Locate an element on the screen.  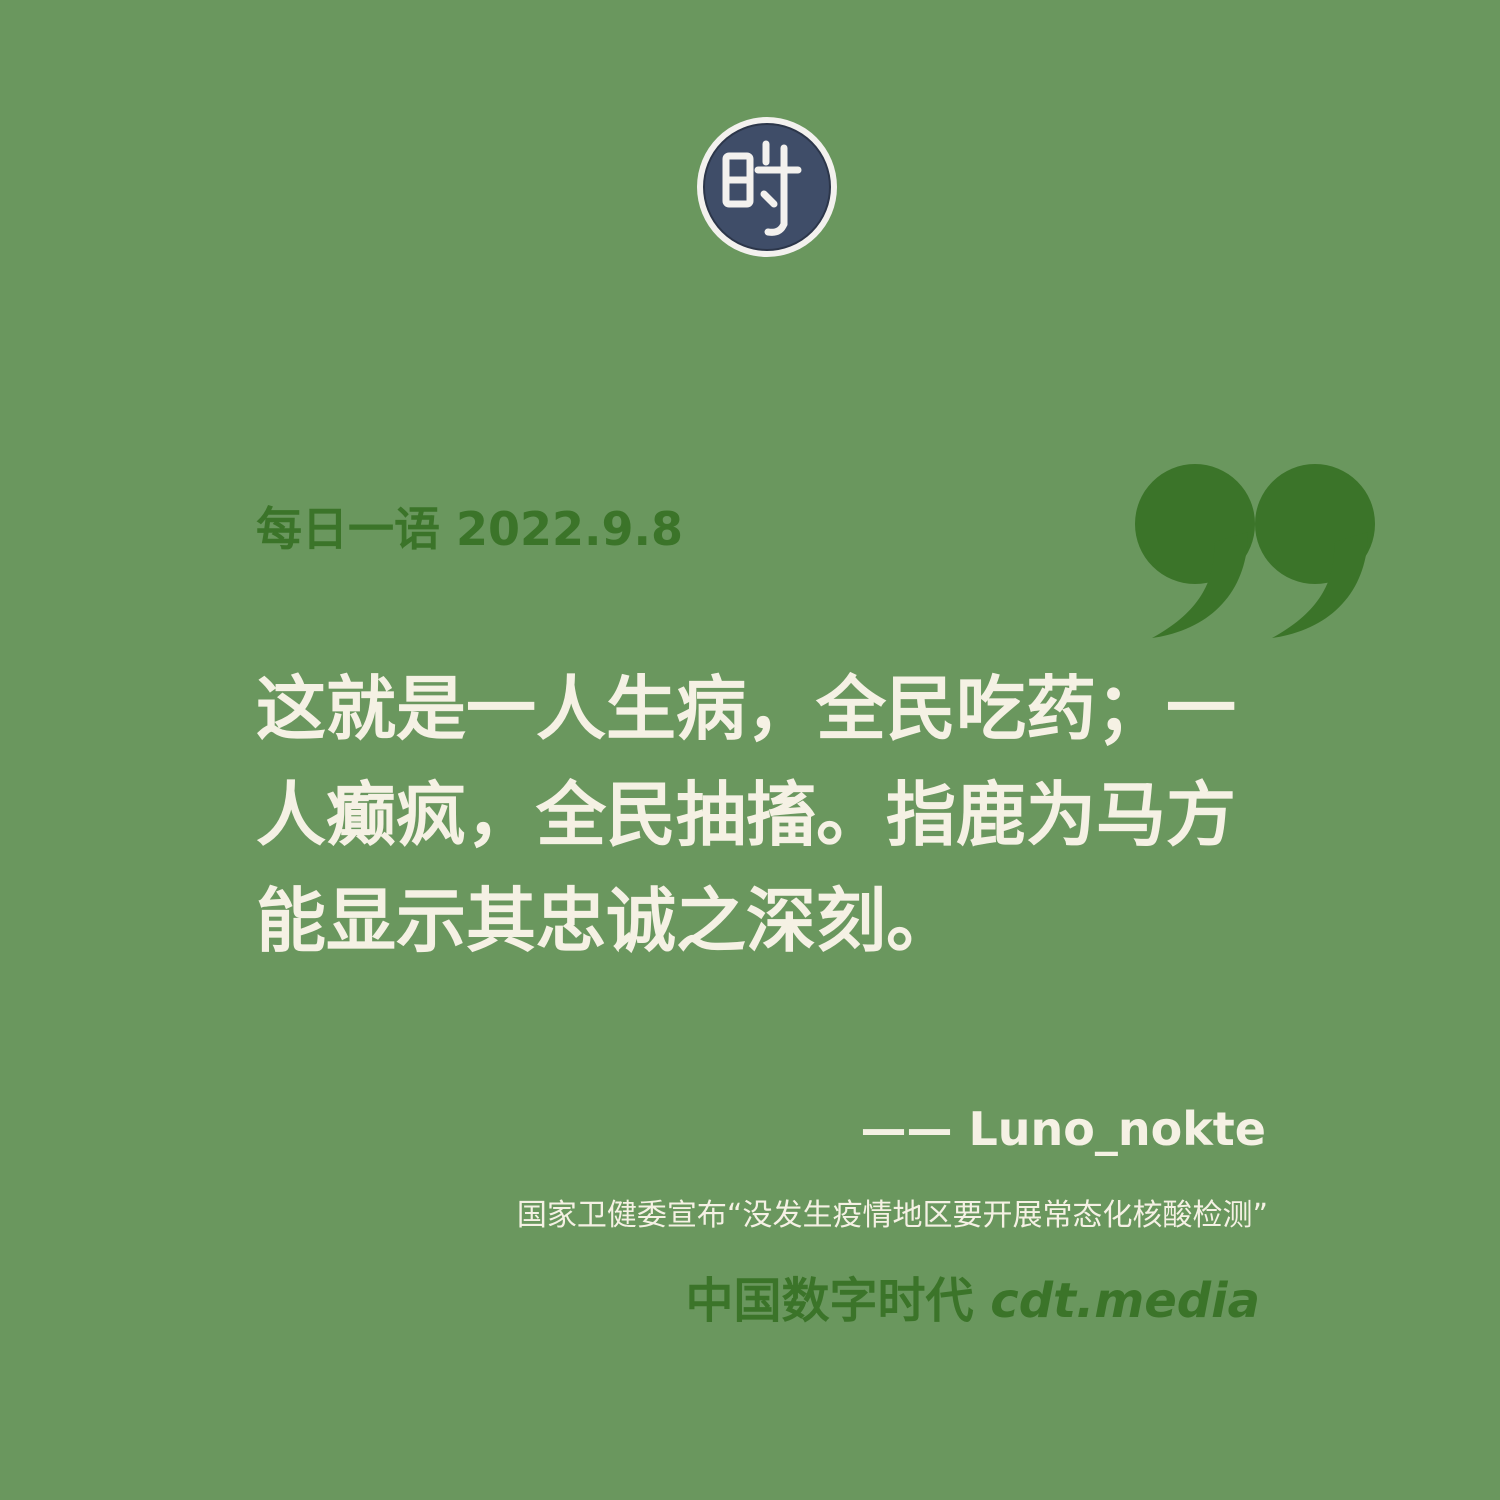
site-logo is located at coordinates (767, 187).